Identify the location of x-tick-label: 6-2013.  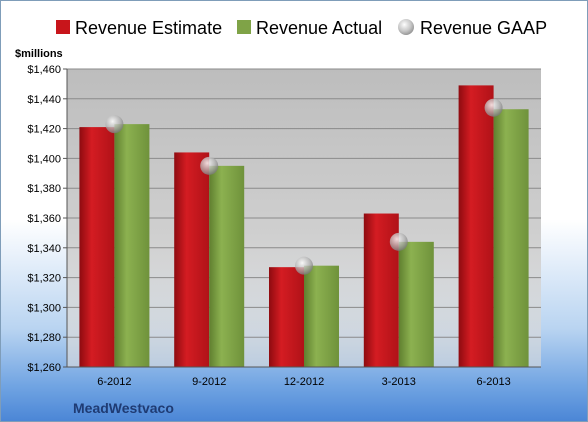
(493, 382).